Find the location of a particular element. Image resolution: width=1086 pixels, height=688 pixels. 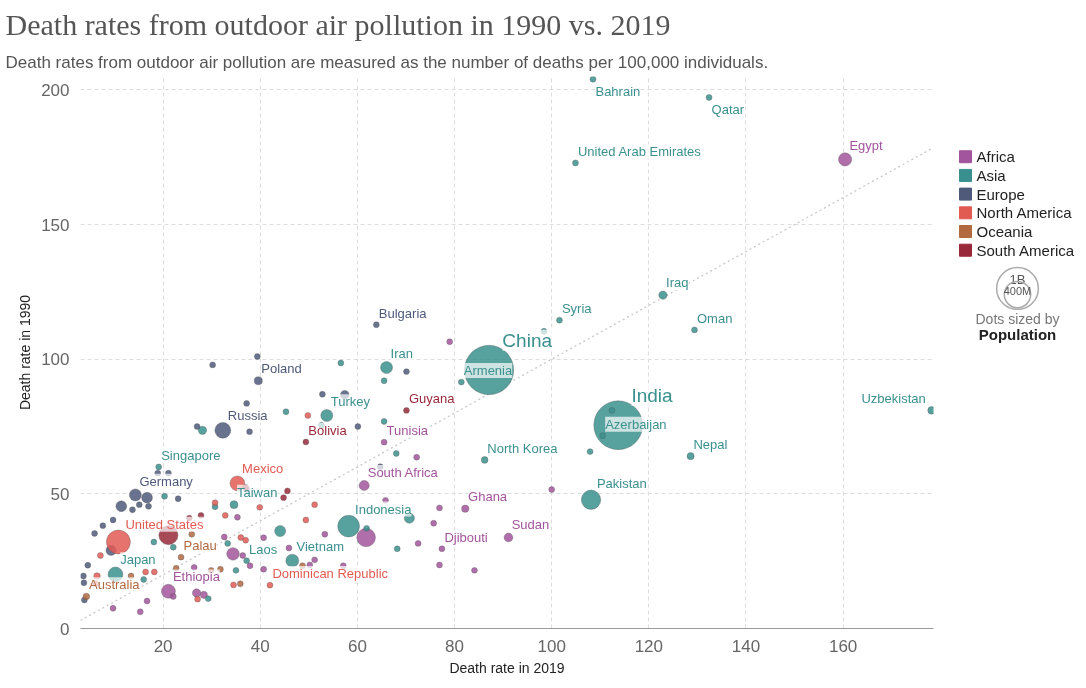

data-label: Vietnam is located at coordinates (320, 547).